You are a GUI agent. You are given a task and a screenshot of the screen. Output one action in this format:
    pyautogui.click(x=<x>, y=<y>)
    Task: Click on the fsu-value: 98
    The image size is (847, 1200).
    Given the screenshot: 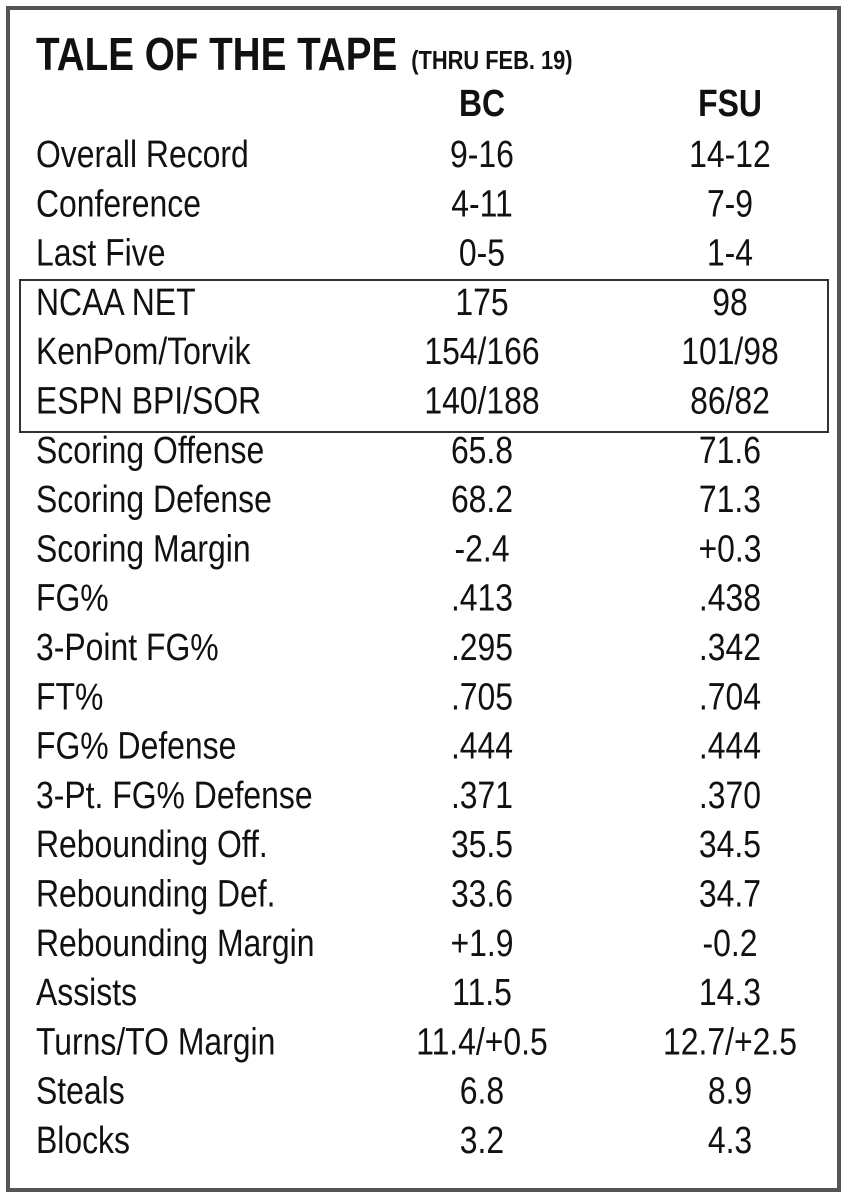 What is the action you would take?
    pyautogui.click(x=730, y=302)
    